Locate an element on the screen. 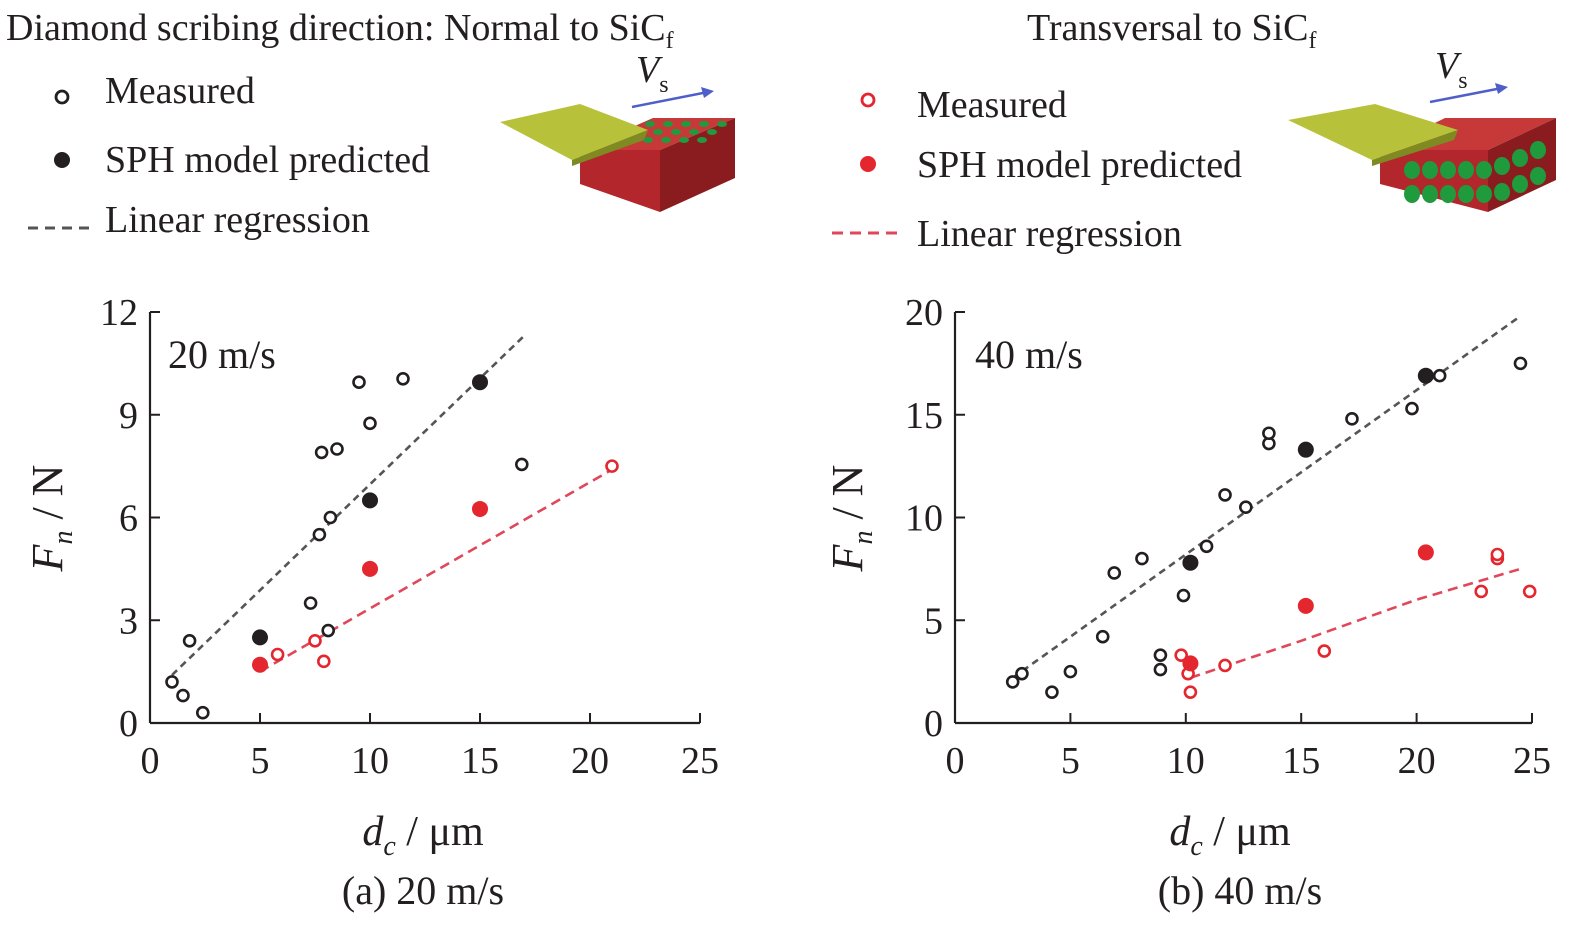 This screenshot has width=1575, height=925. chart-b-x-tick-label: 15 is located at coordinates (1301, 761).